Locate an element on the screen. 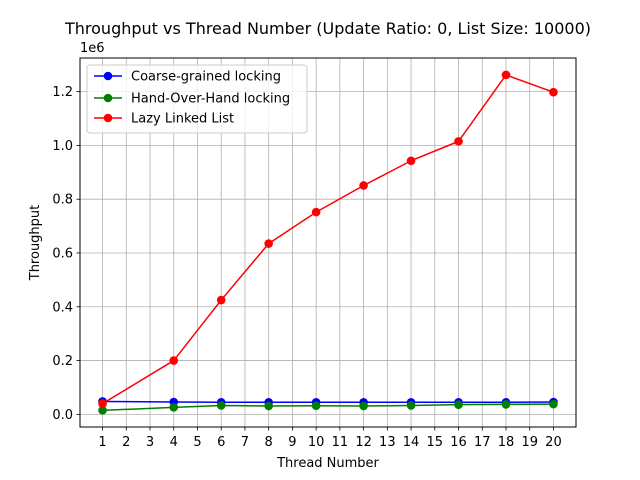 The height and width of the screenshot is (480, 640). x-tick-label: 13 is located at coordinates (387, 442).